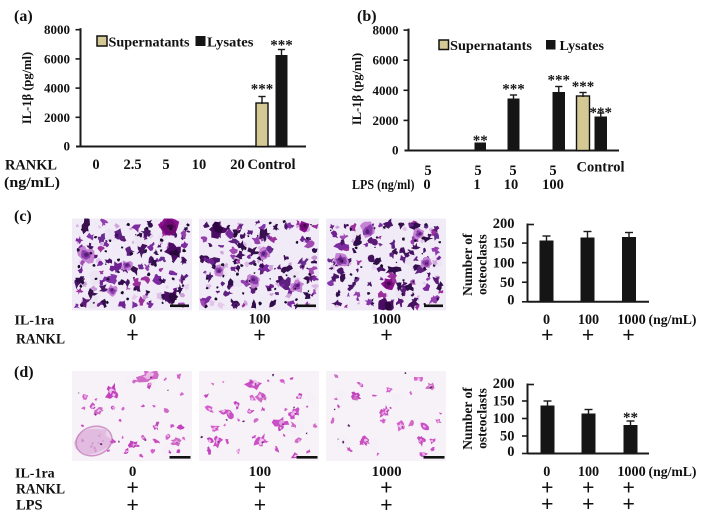 The height and width of the screenshot is (526, 704). Describe the element at coordinates (367, 16) in the screenshot. I see `svg-text: (b)` at that location.